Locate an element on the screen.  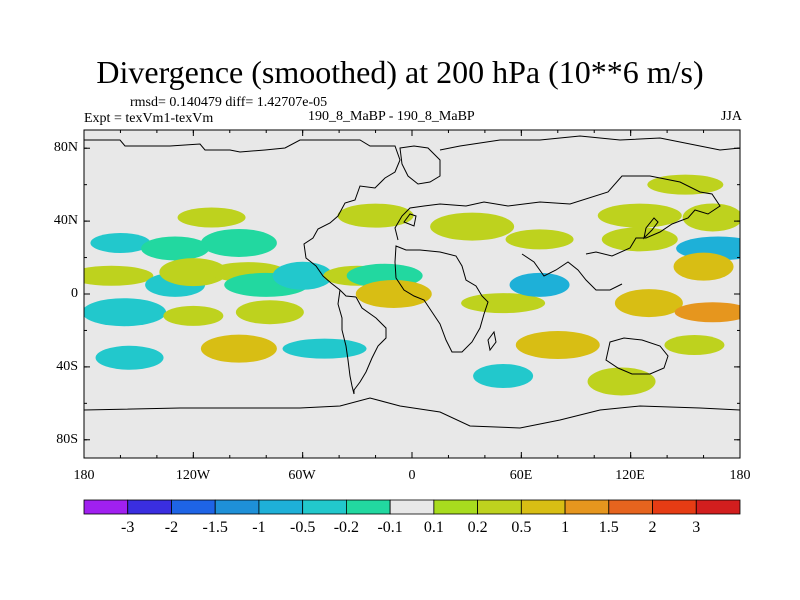
coastline-antarctica is located at coordinates (412, 413).